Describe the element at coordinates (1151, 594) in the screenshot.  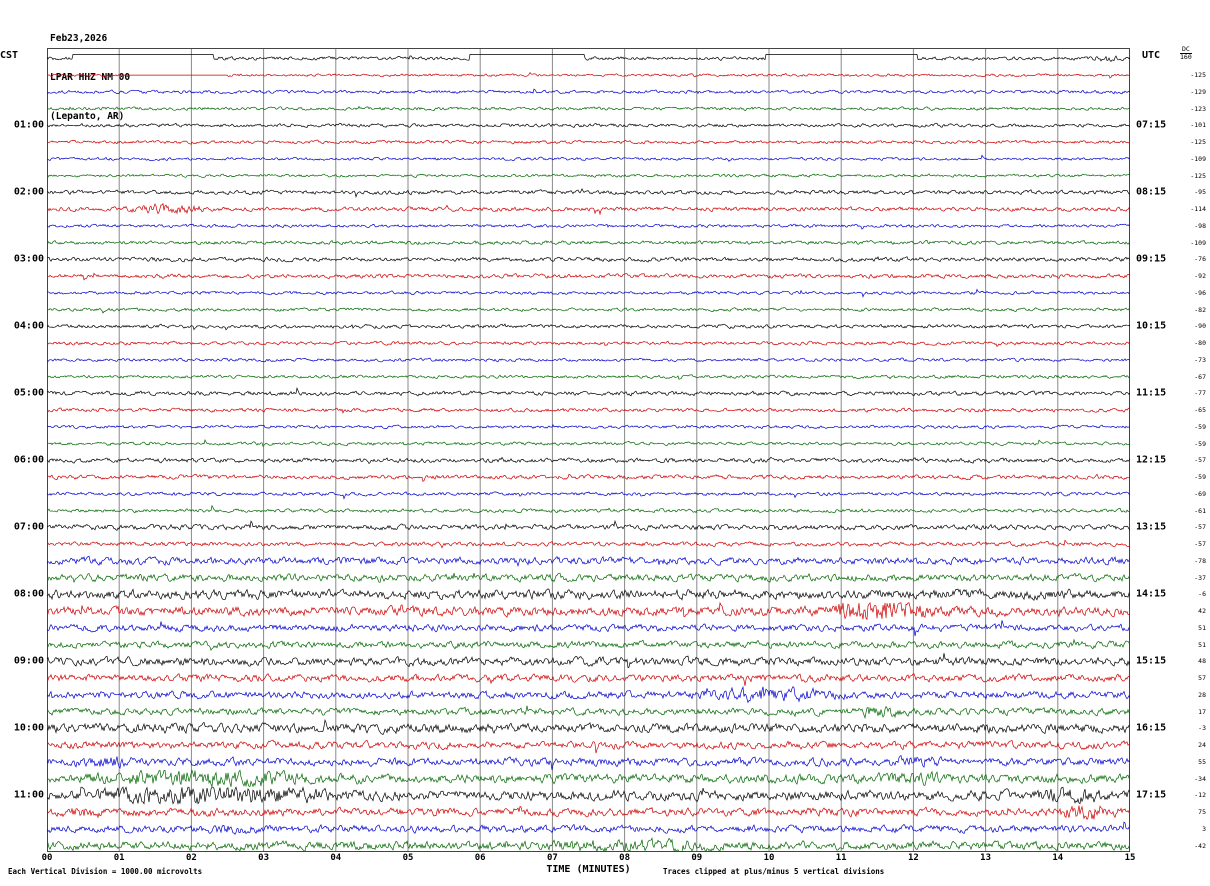
I see `utc-time-label: 14:15` at that location.